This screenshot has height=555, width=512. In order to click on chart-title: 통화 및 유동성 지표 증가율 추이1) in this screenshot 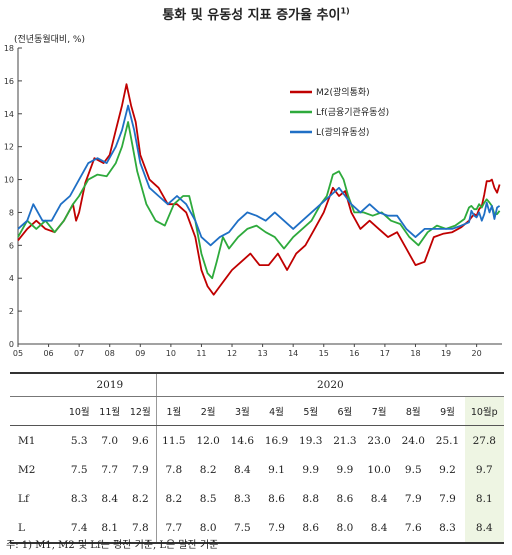, I will do `click(256, 13)`.